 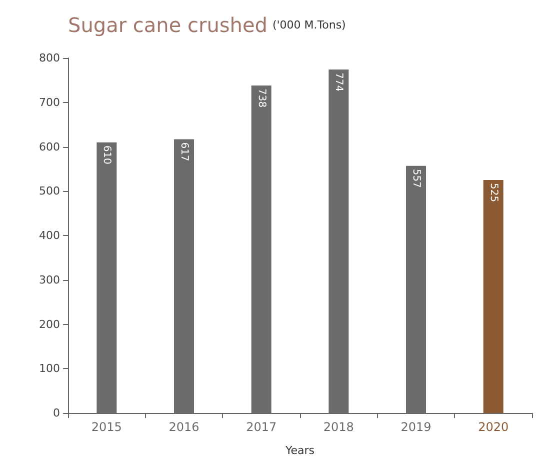 I want to click on y-tick-label: 0, so click(x=56, y=413).